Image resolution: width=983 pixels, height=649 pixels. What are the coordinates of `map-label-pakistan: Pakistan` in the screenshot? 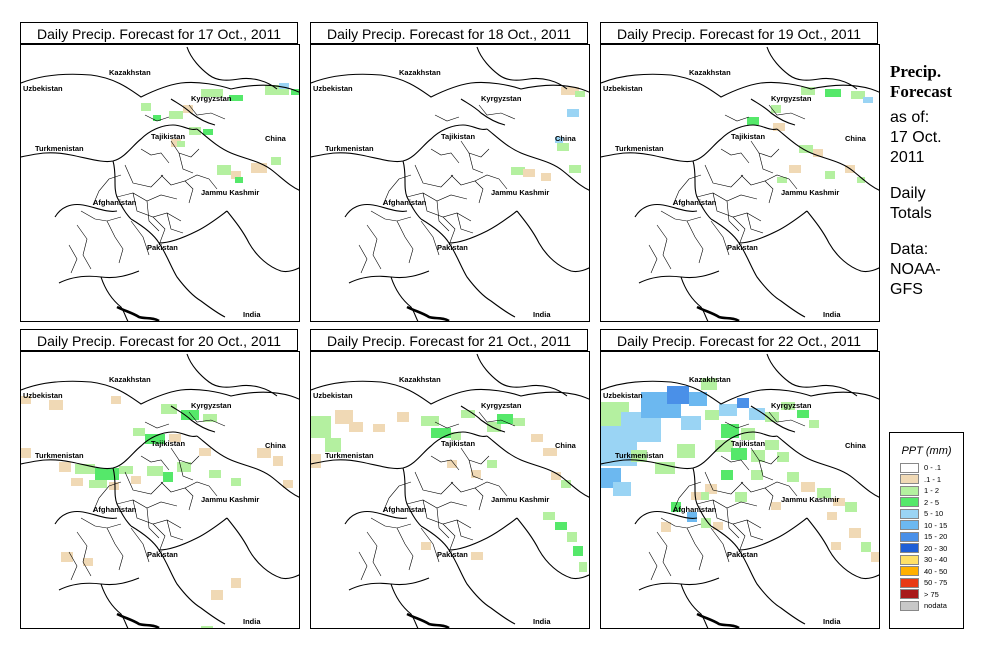 It's located at (162, 247).